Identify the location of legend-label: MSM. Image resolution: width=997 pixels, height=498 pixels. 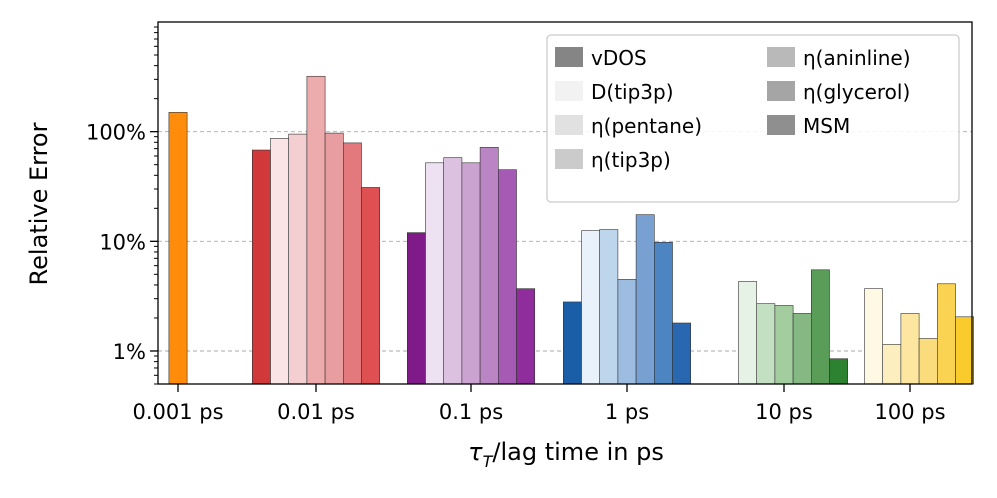
(826, 126).